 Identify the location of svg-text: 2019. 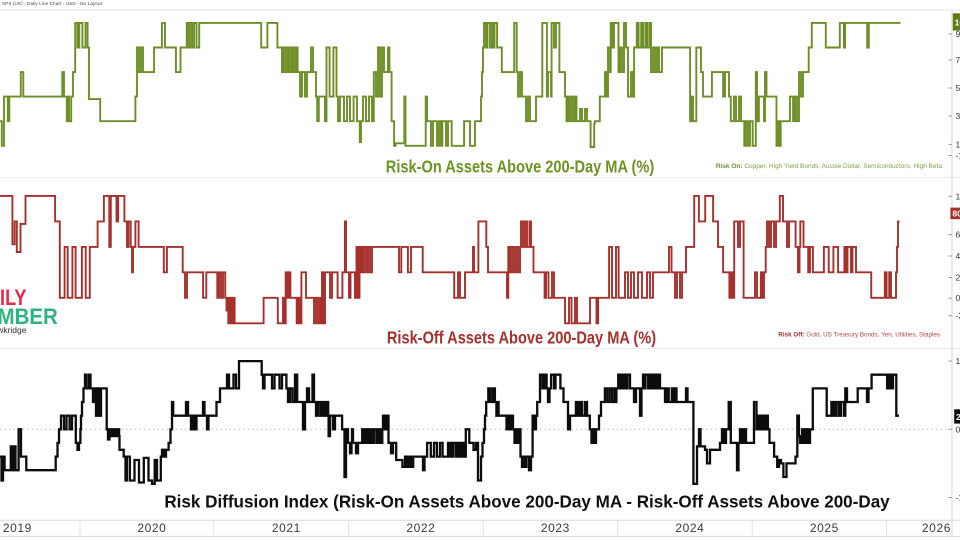
(17, 528).